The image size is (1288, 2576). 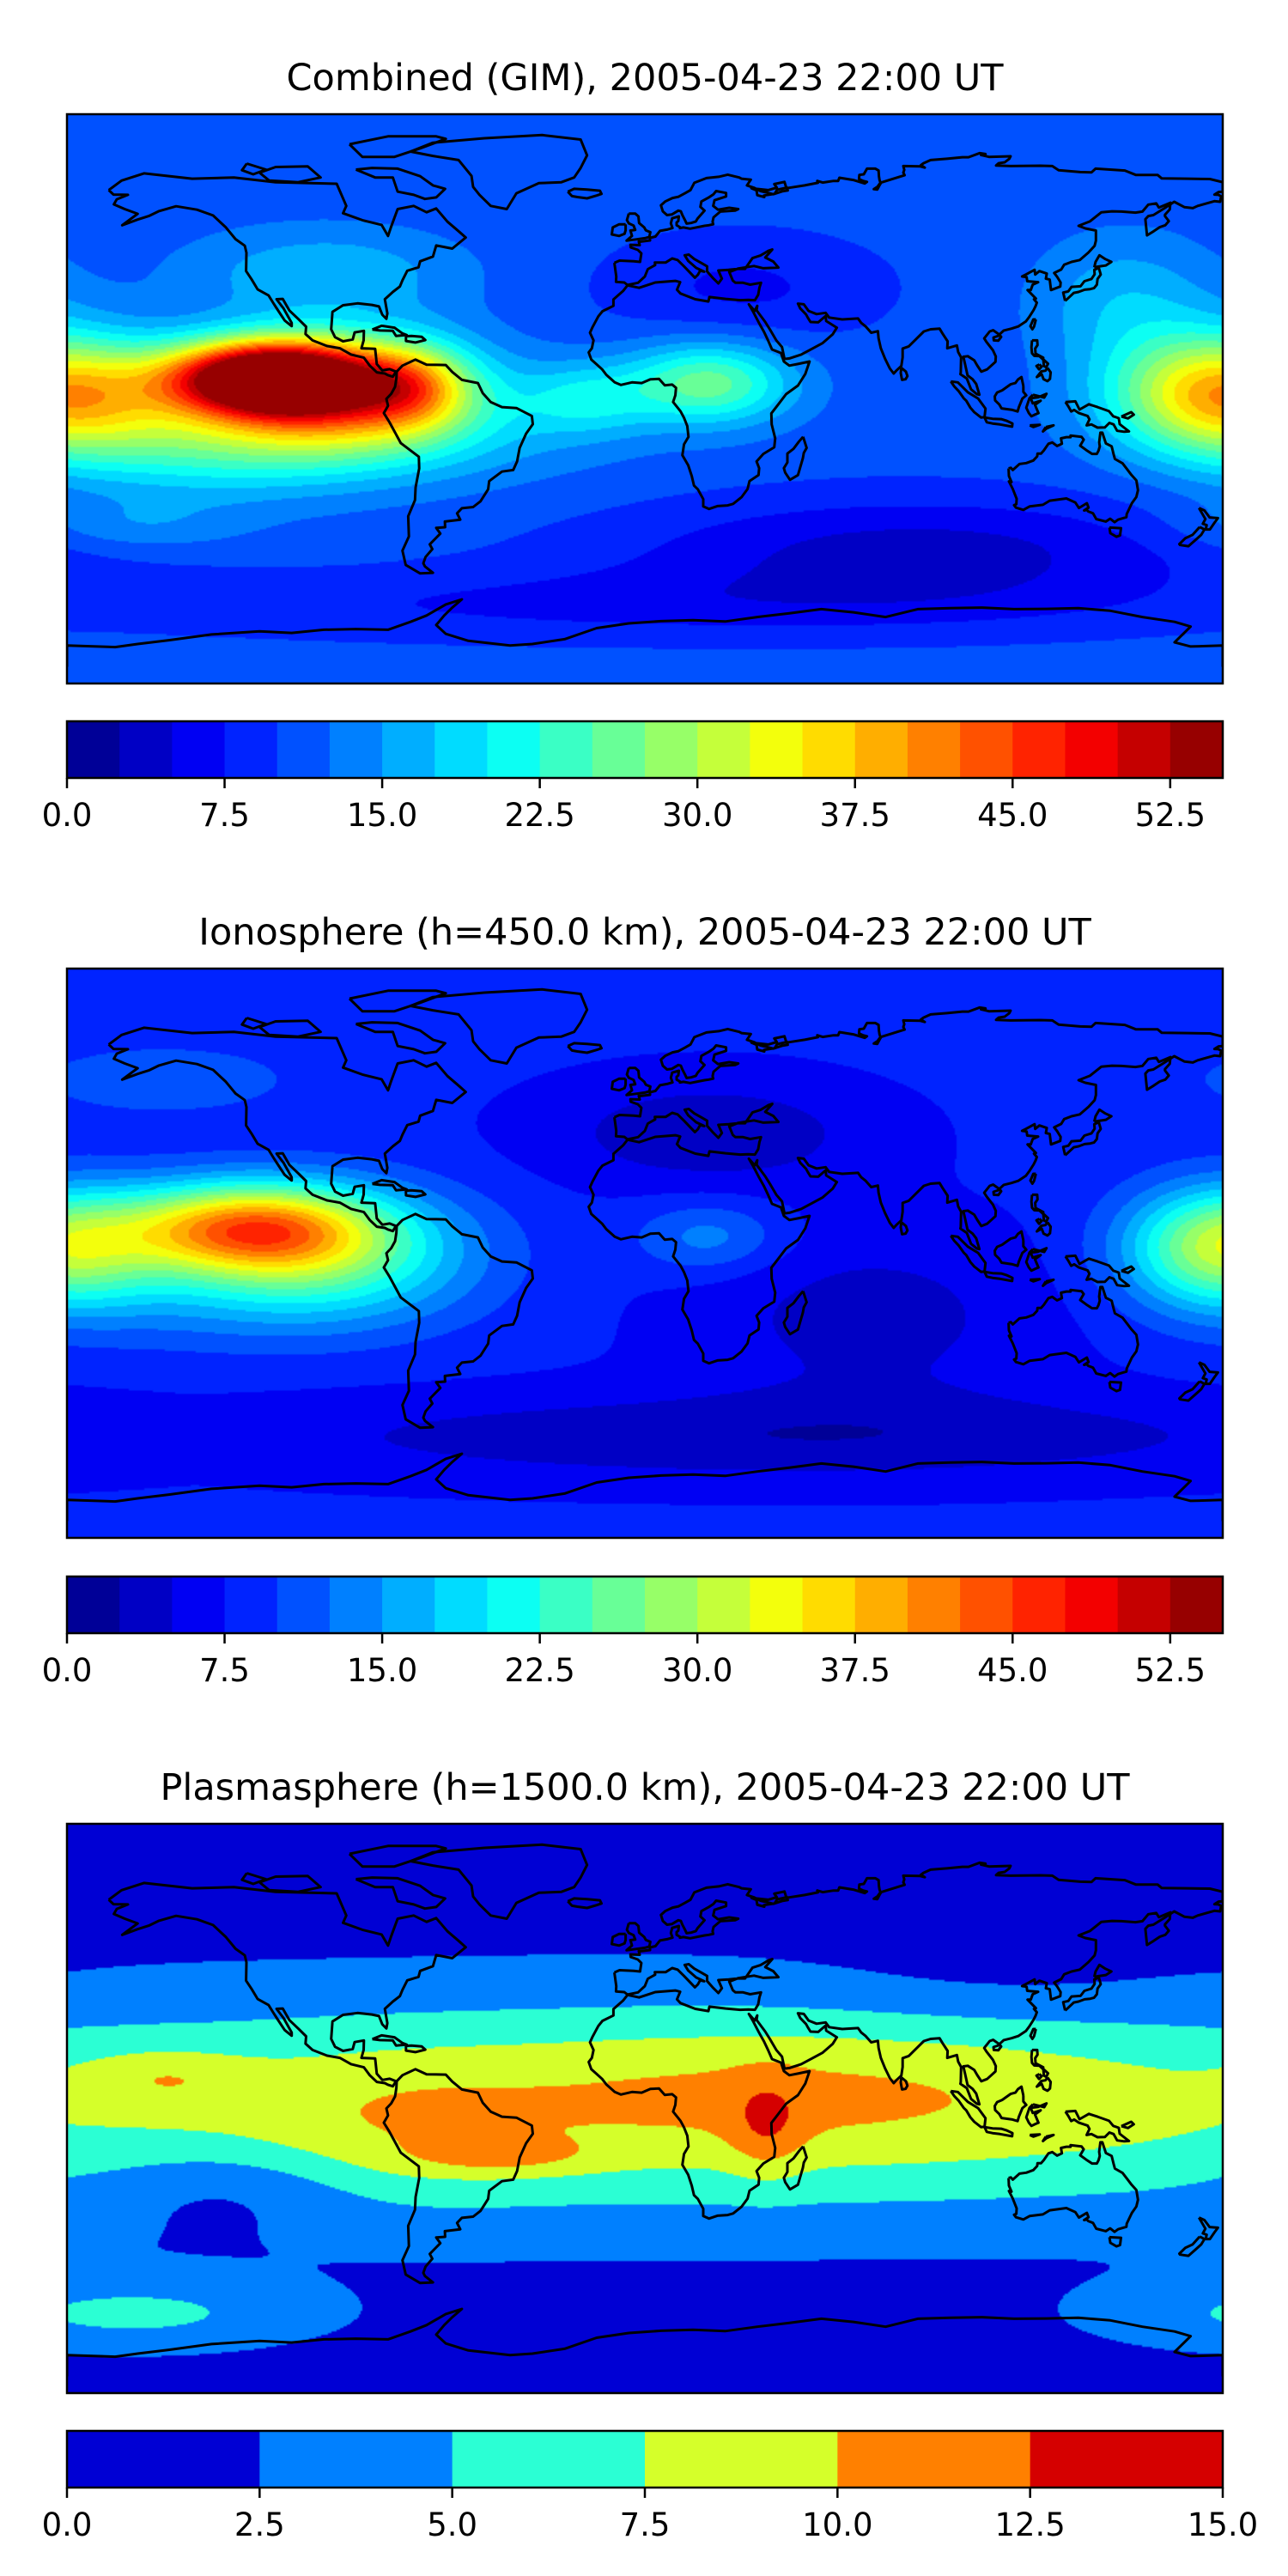 I want to click on panel-title: Combined (GIM), 2005-04-23 22:00 UT, so click(x=645, y=78).